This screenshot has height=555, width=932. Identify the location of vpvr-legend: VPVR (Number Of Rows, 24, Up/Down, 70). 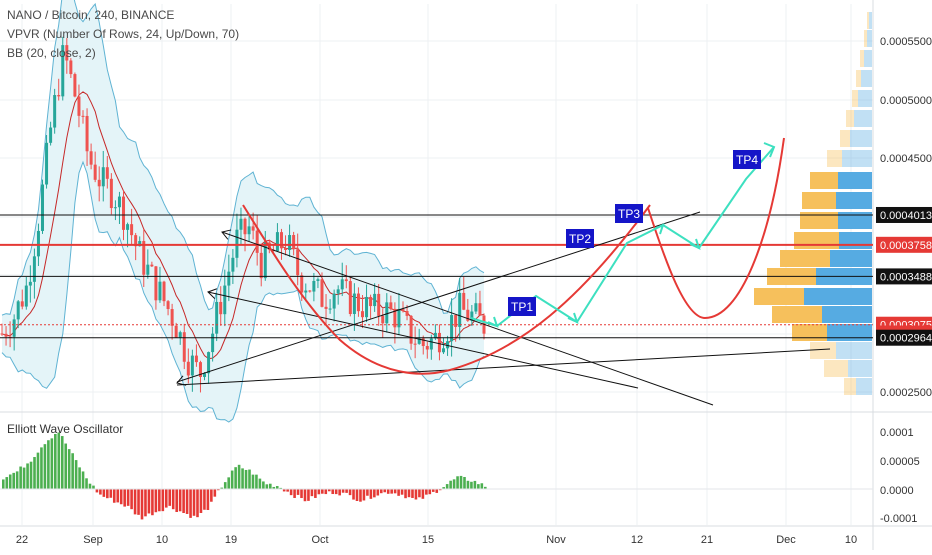
(123, 34).